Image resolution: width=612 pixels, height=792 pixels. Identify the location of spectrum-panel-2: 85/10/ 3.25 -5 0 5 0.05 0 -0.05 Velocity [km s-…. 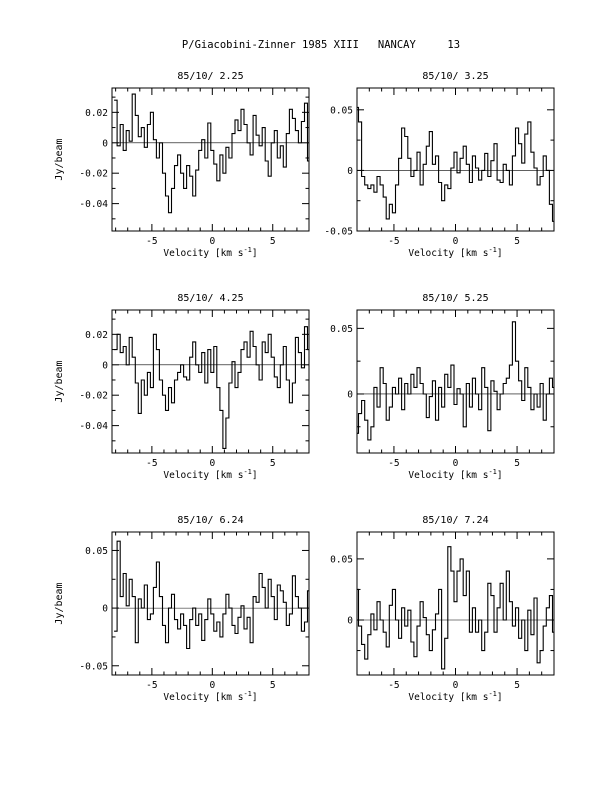
(439, 165).